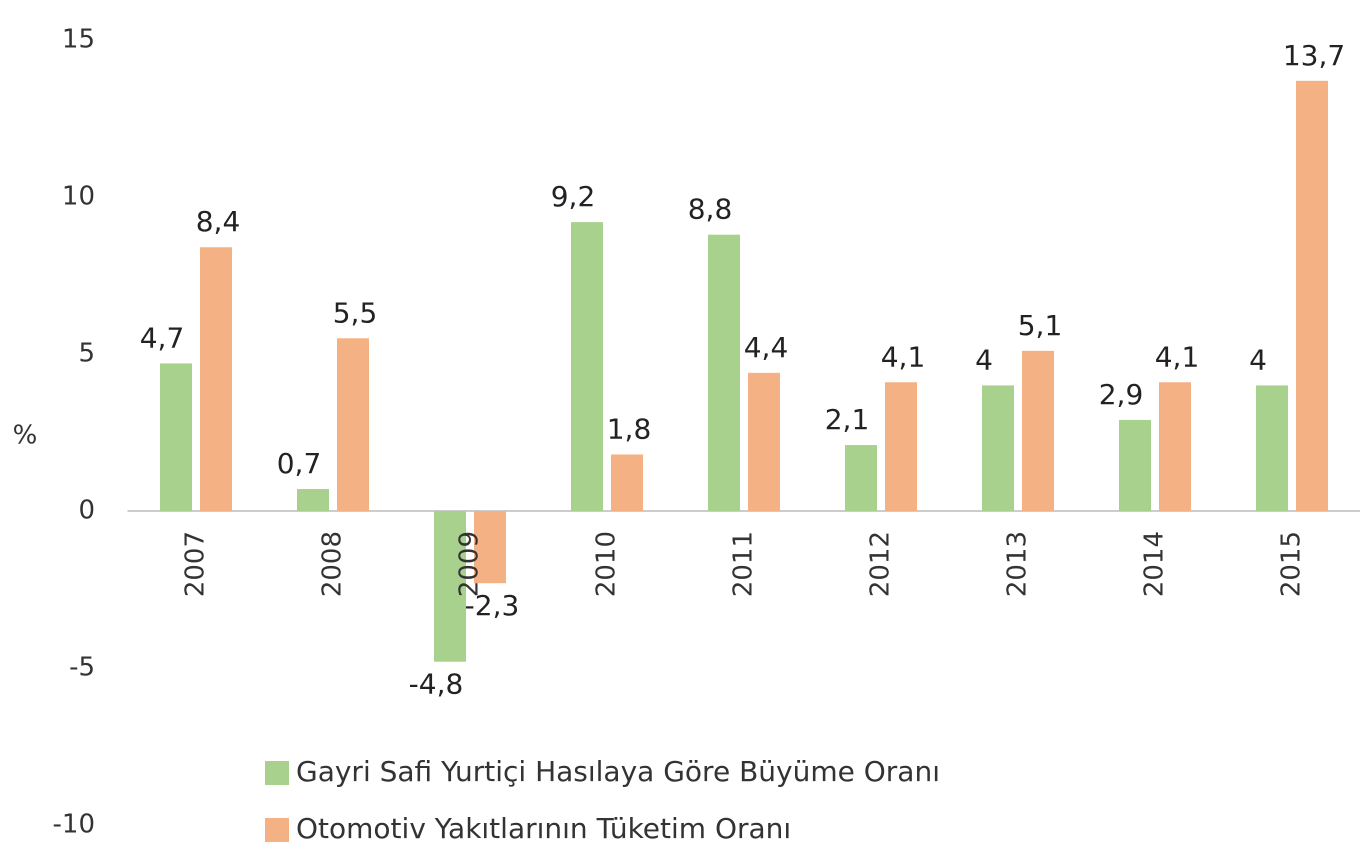  Describe the element at coordinates (881, 564) in the screenshot. I see `x-tick-label: 2012` at that location.